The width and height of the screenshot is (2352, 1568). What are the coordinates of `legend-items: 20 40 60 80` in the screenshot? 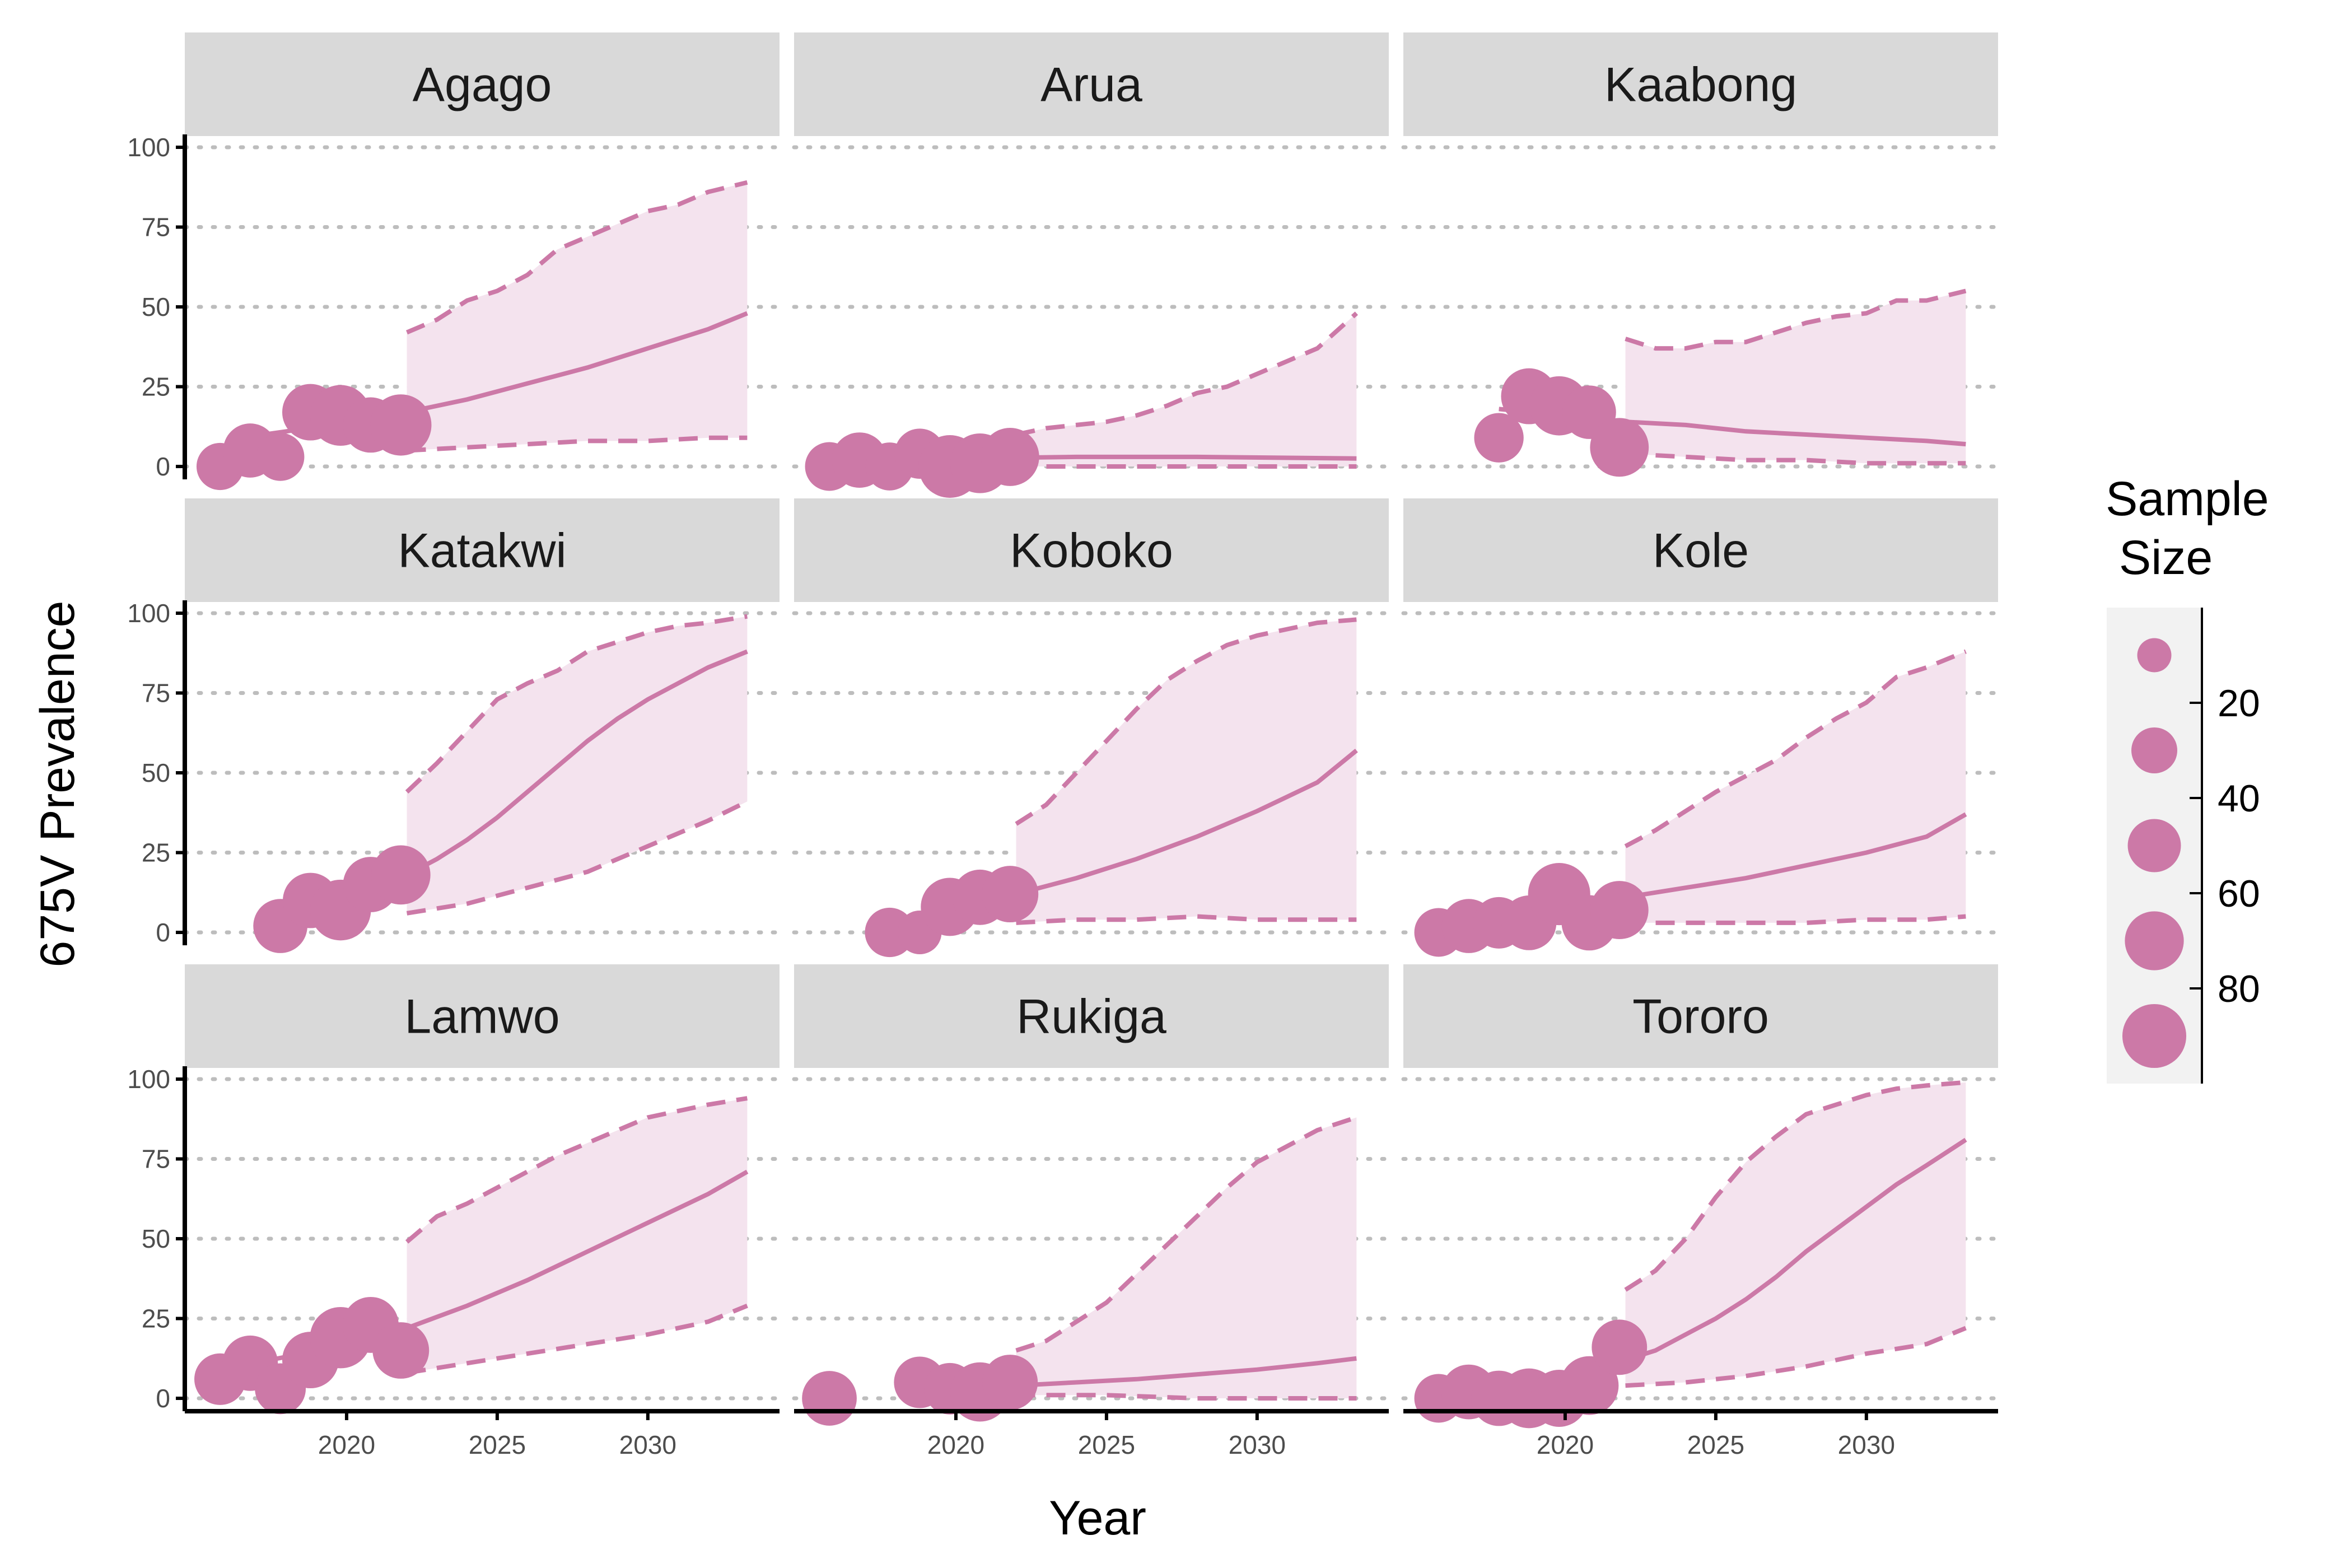 It's located at (2191, 853).